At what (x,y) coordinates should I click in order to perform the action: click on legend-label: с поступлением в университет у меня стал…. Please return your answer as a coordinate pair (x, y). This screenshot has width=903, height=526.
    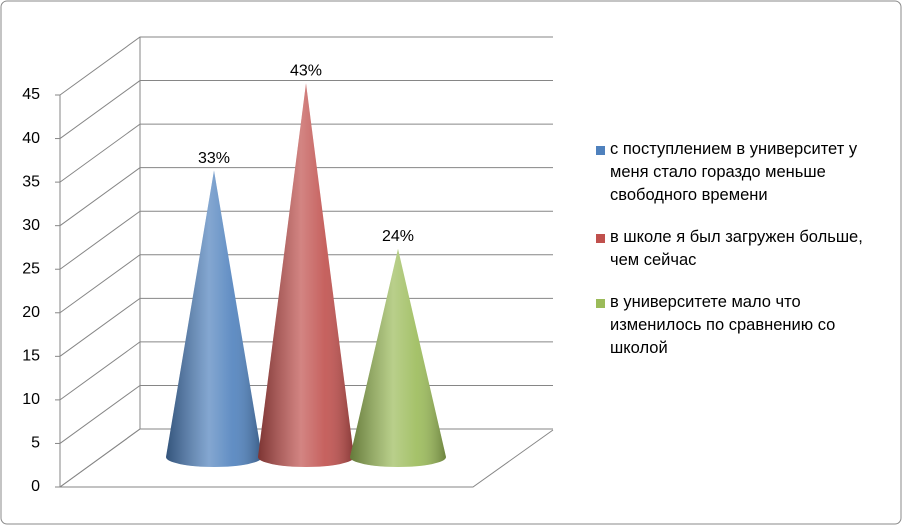
    Looking at the image, I should click on (734, 172).